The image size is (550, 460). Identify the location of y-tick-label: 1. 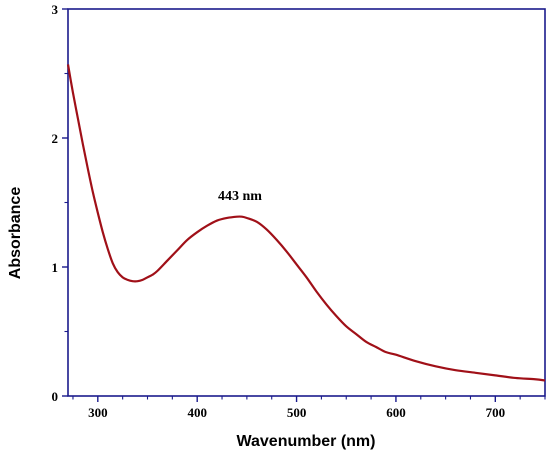
(55, 267).